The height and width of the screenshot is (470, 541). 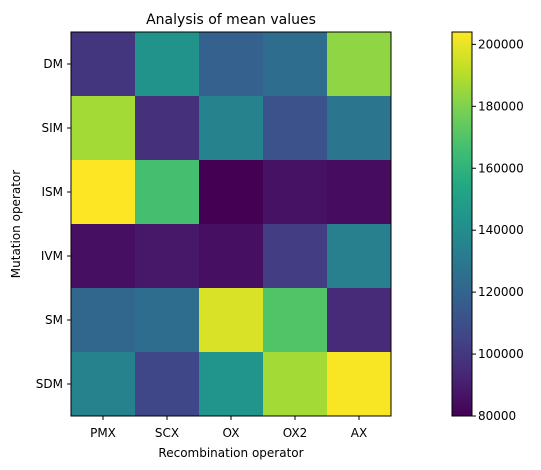 I want to click on y-tick-label: SIM, so click(x=52, y=128).